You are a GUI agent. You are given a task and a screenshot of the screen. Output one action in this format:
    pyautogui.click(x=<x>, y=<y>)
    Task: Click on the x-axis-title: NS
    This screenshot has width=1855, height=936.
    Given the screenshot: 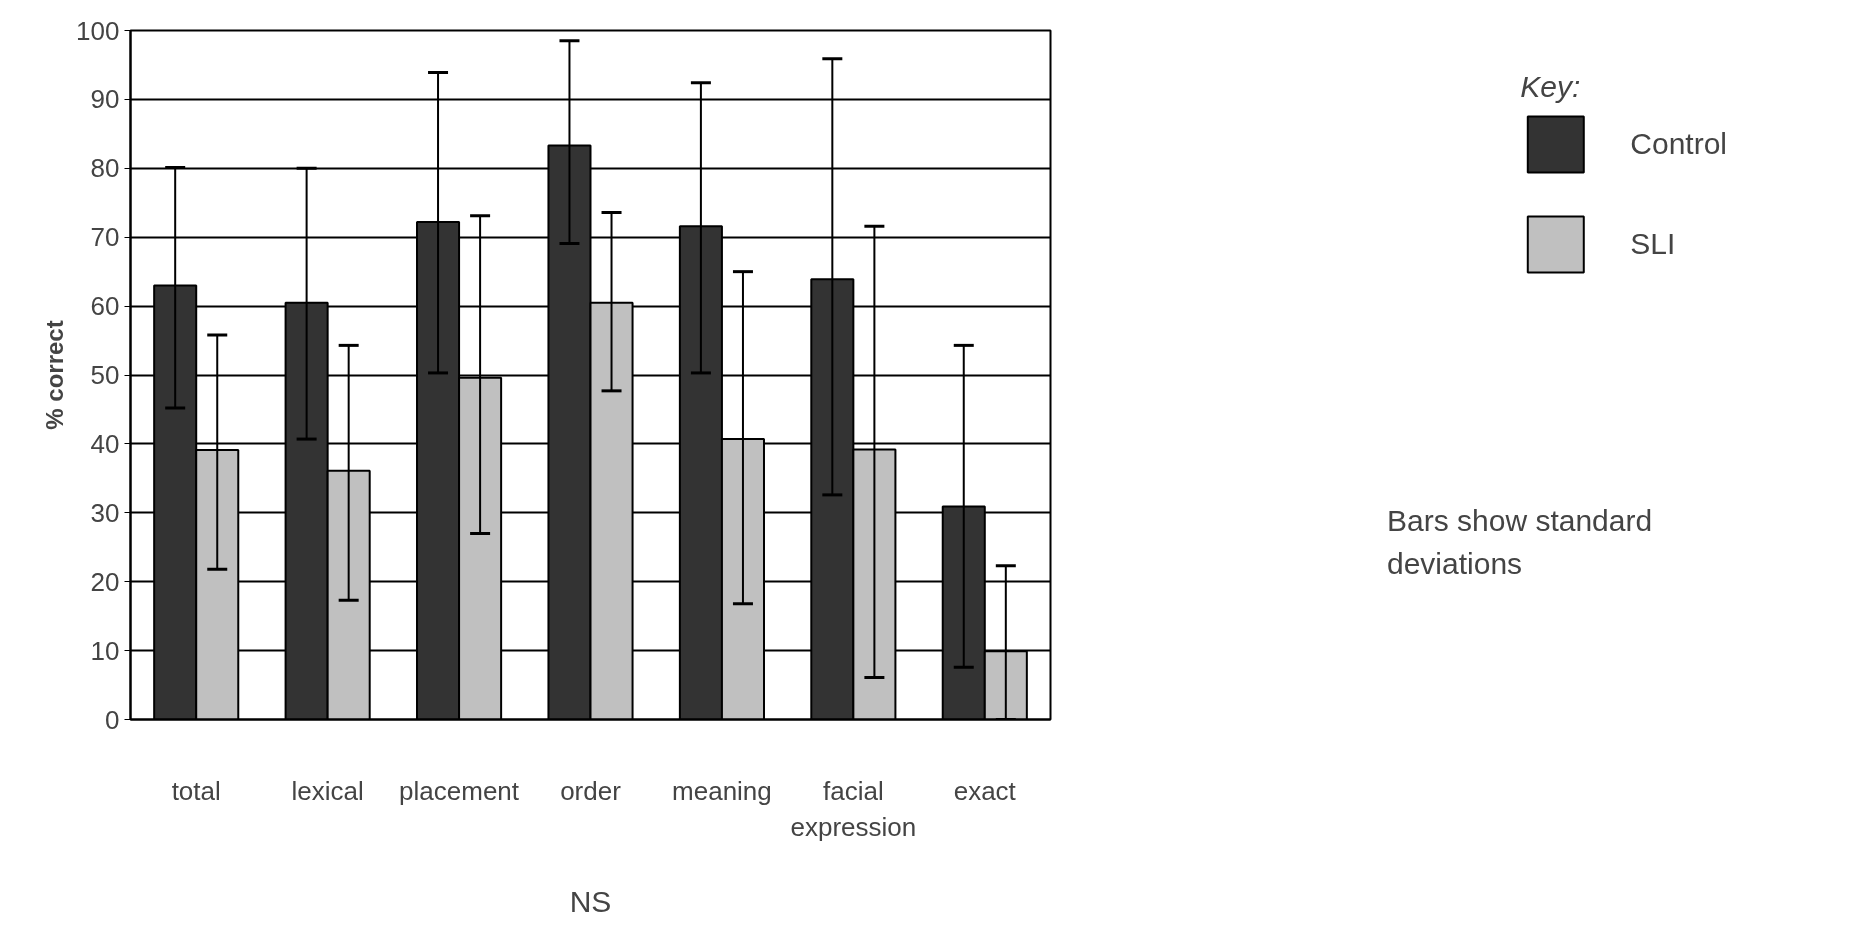 What is the action you would take?
    pyautogui.click(x=590, y=901)
    